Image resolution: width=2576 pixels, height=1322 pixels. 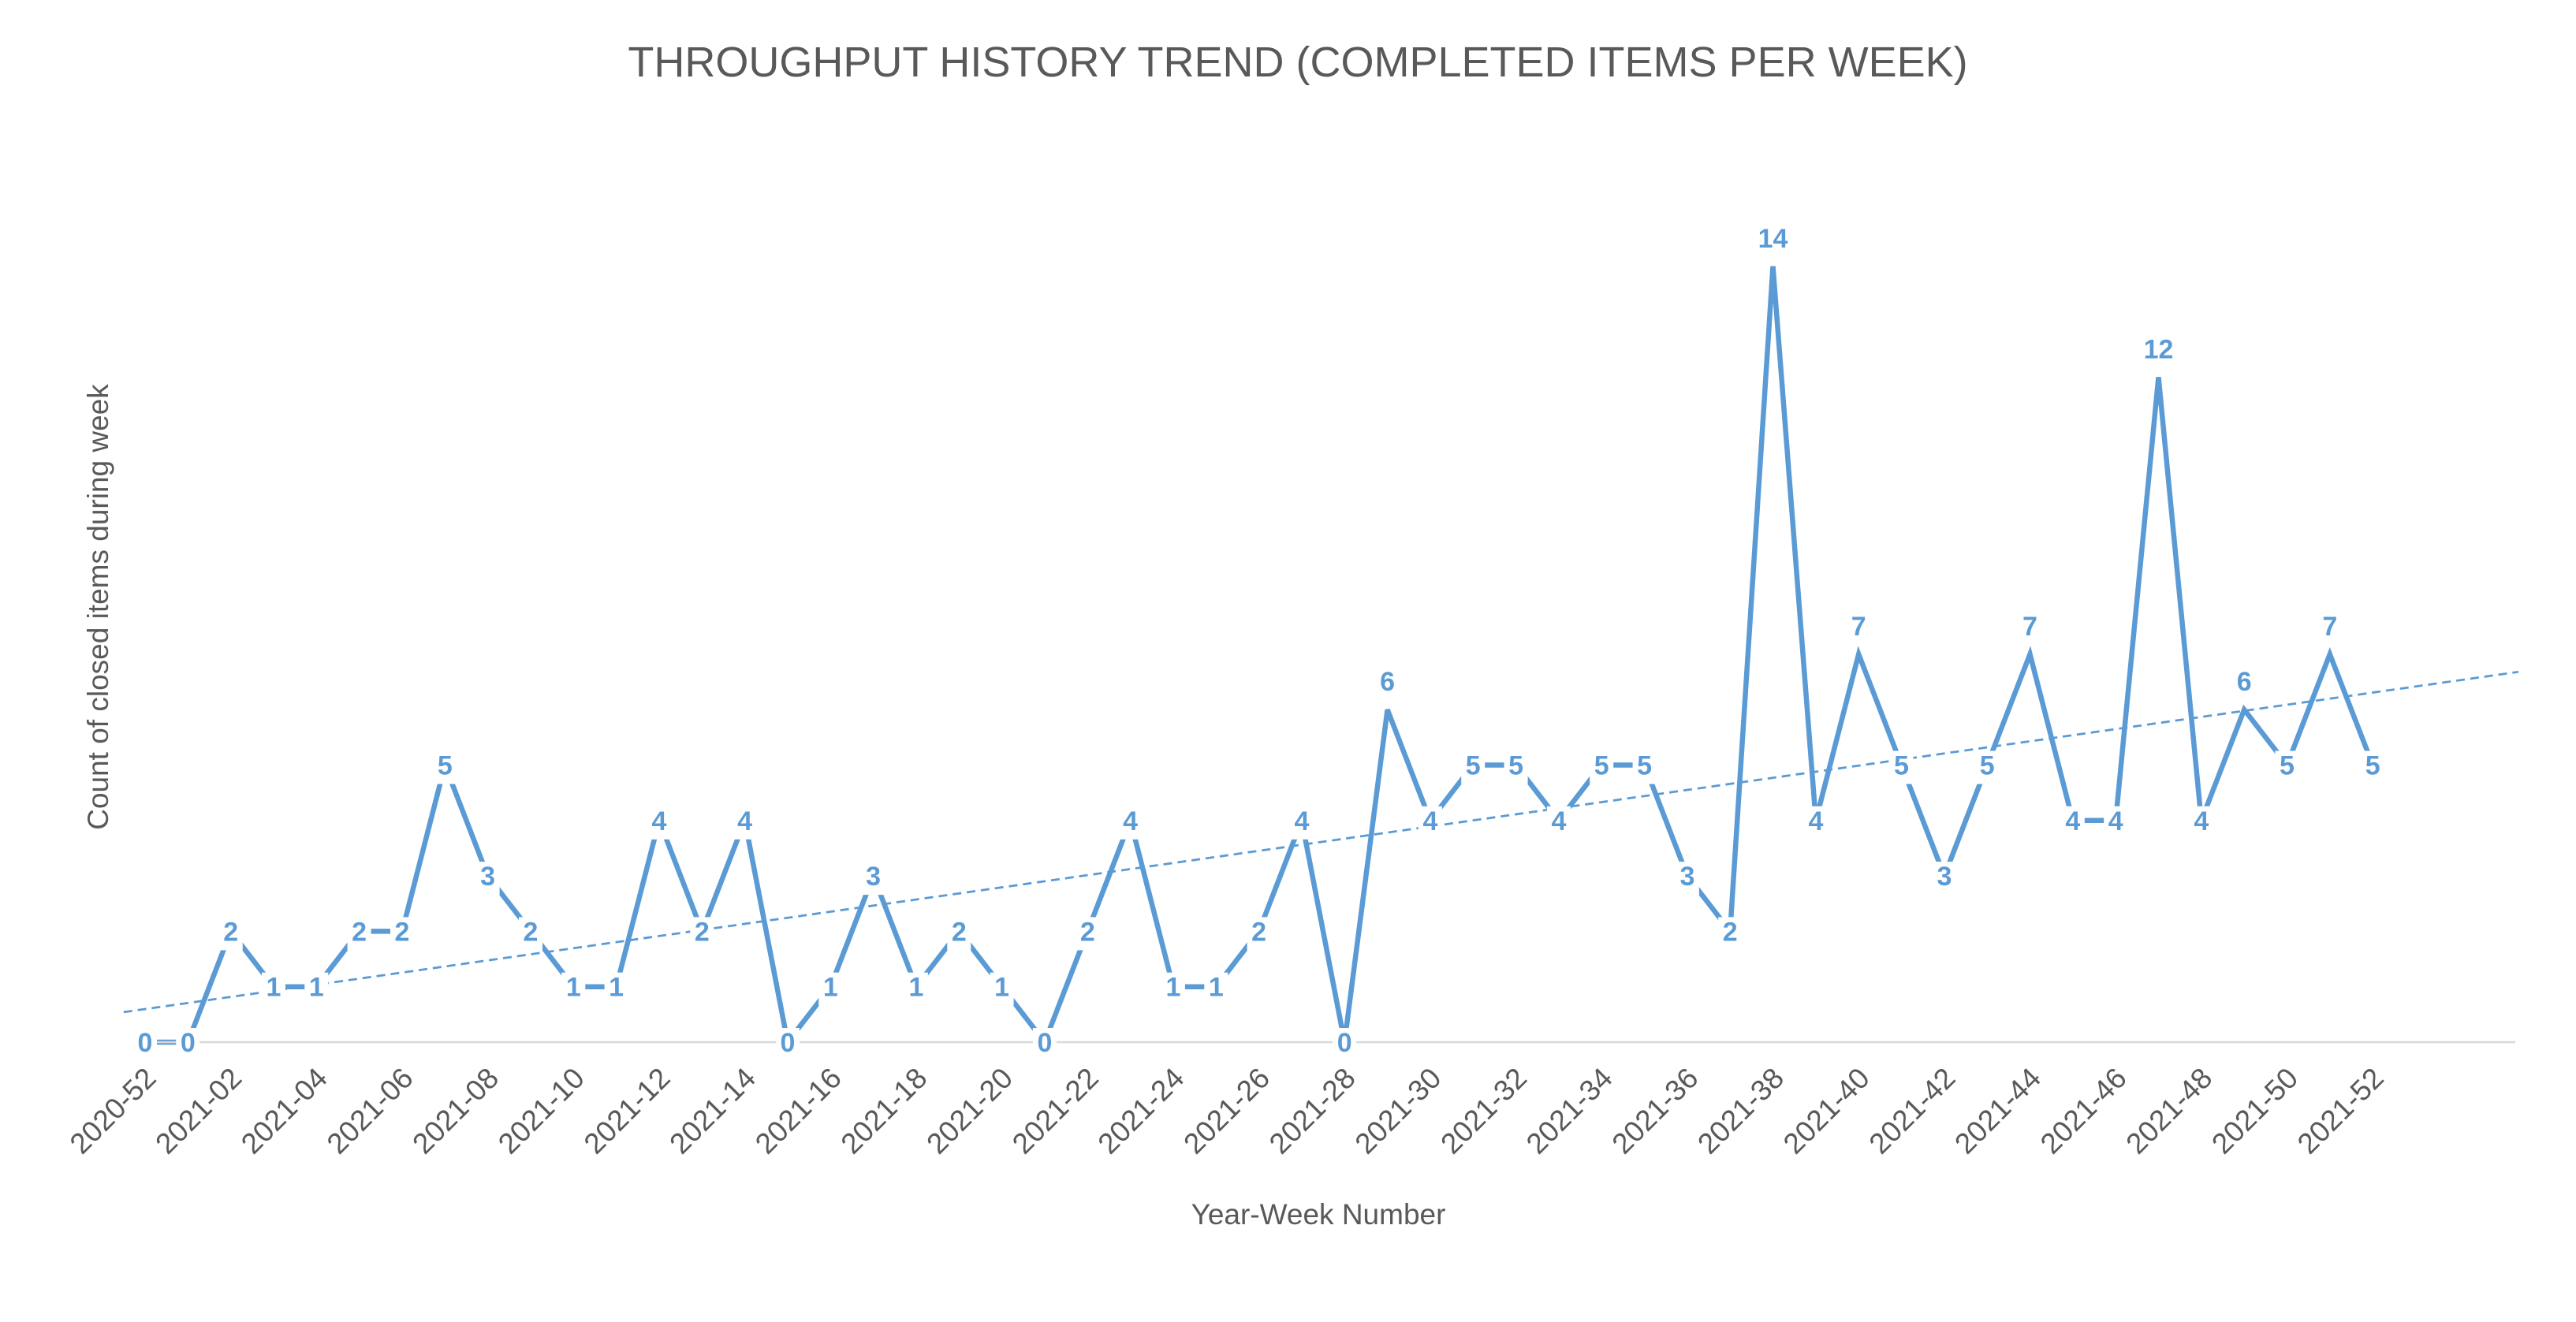 What do you see at coordinates (885, 1111) in the screenshot?
I see `x-tick-label: 2021-18` at bounding box center [885, 1111].